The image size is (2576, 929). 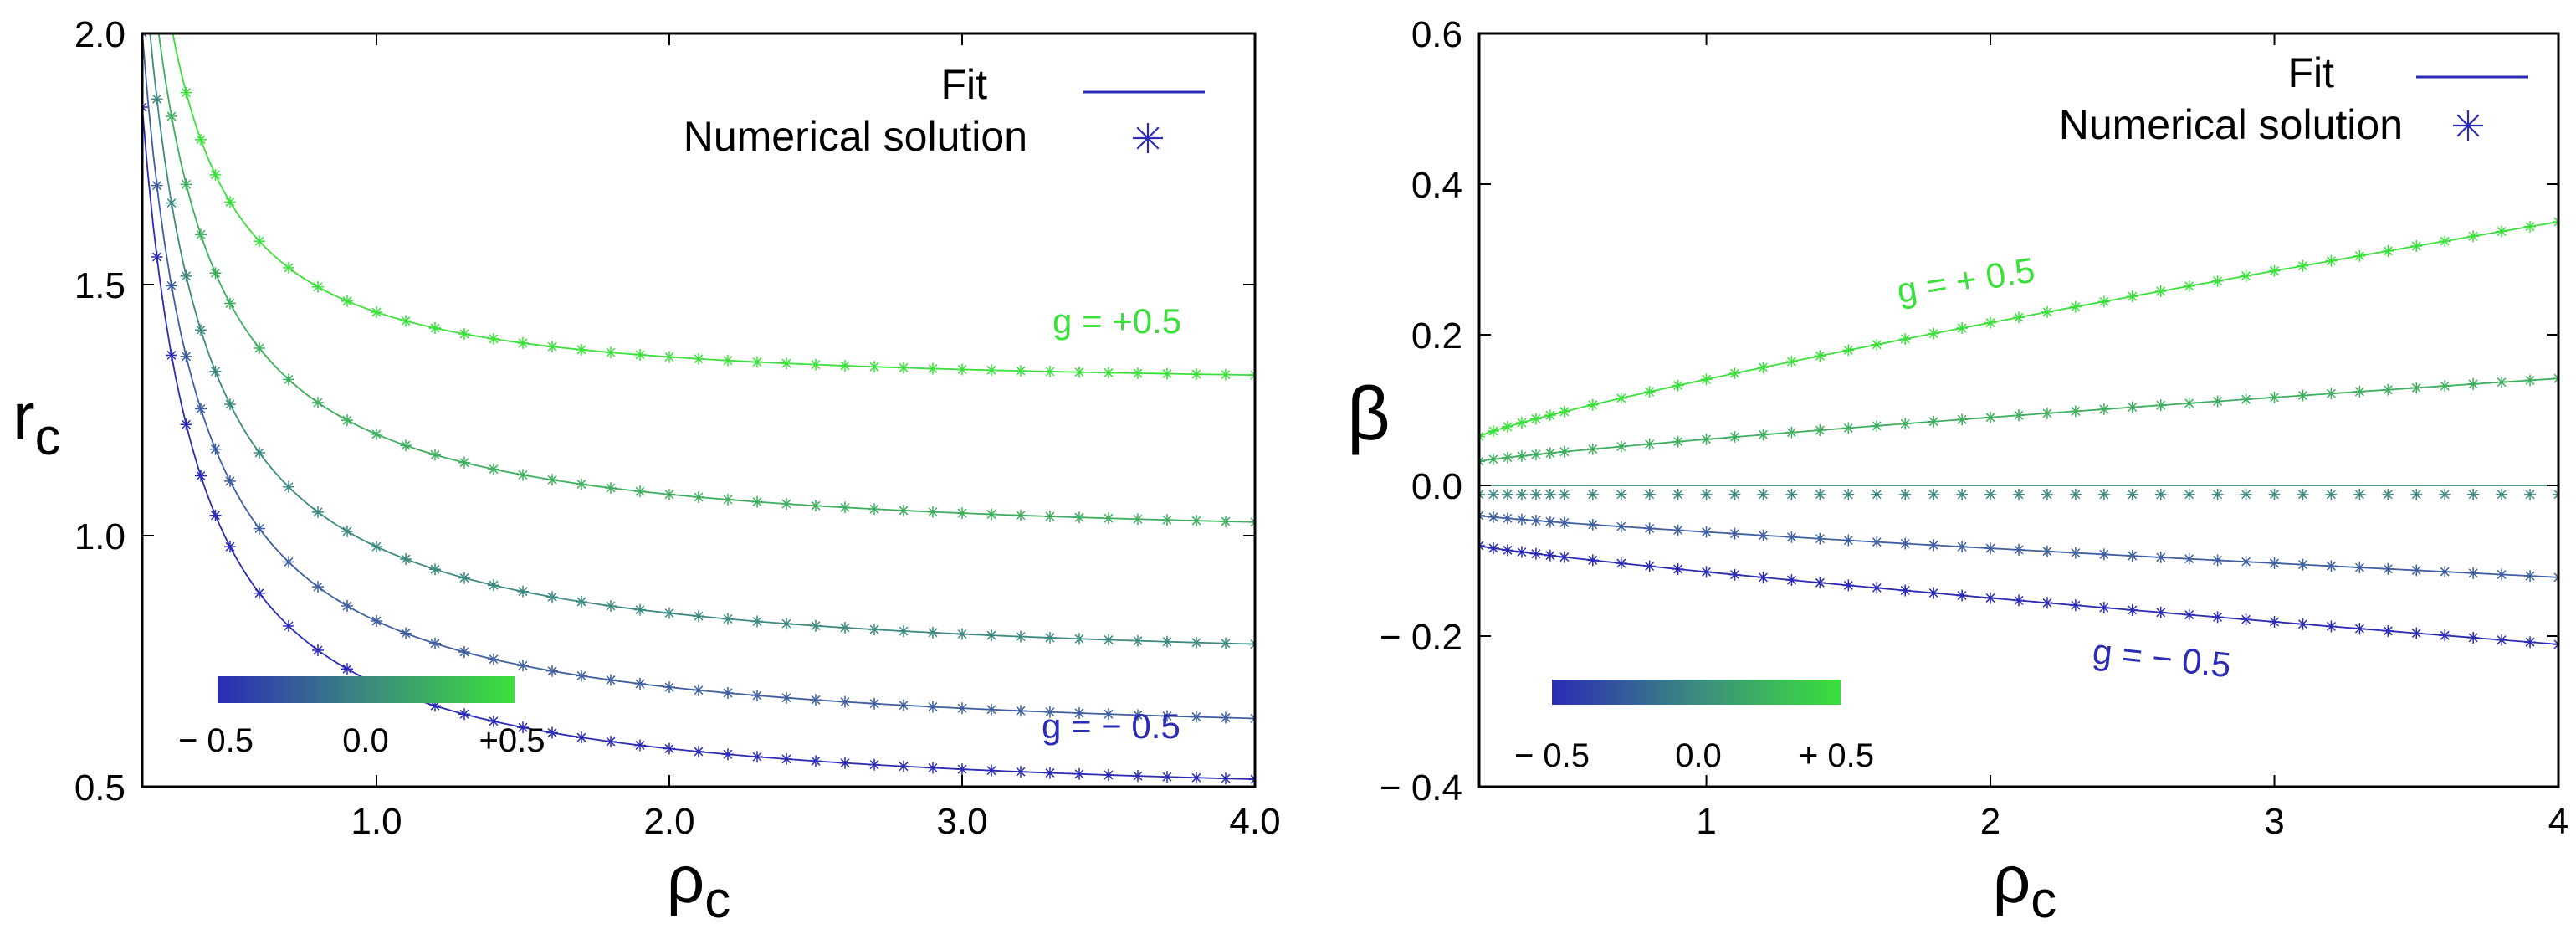 What do you see at coordinates (2468, 125) in the screenshot?
I see `right-legend-star-marker` at bounding box center [2468, 125].